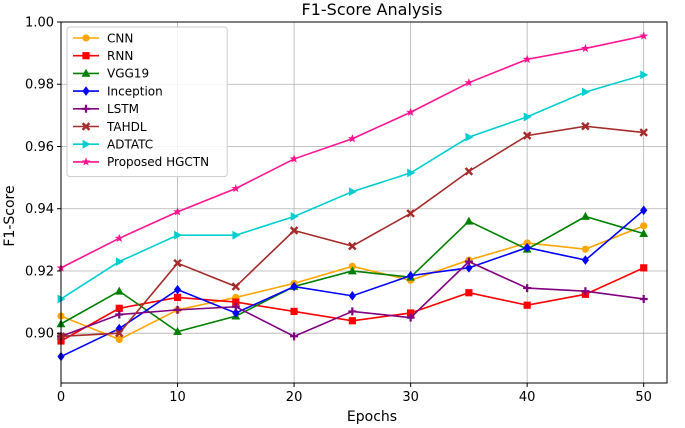  I want to click on series-line, so click(352, 304).